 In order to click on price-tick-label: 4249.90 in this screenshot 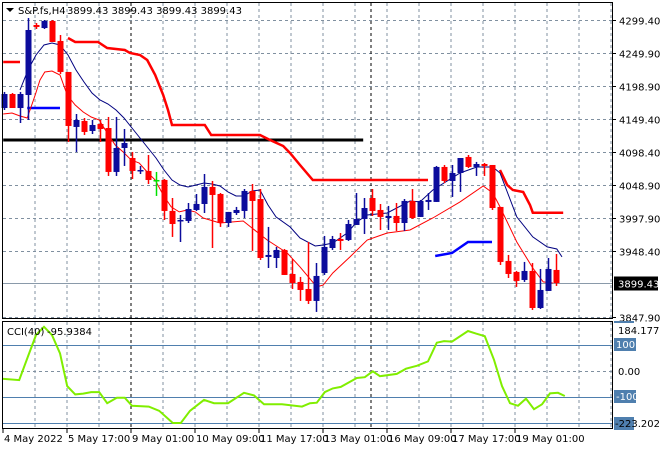, I will do `click(639, 55)`.